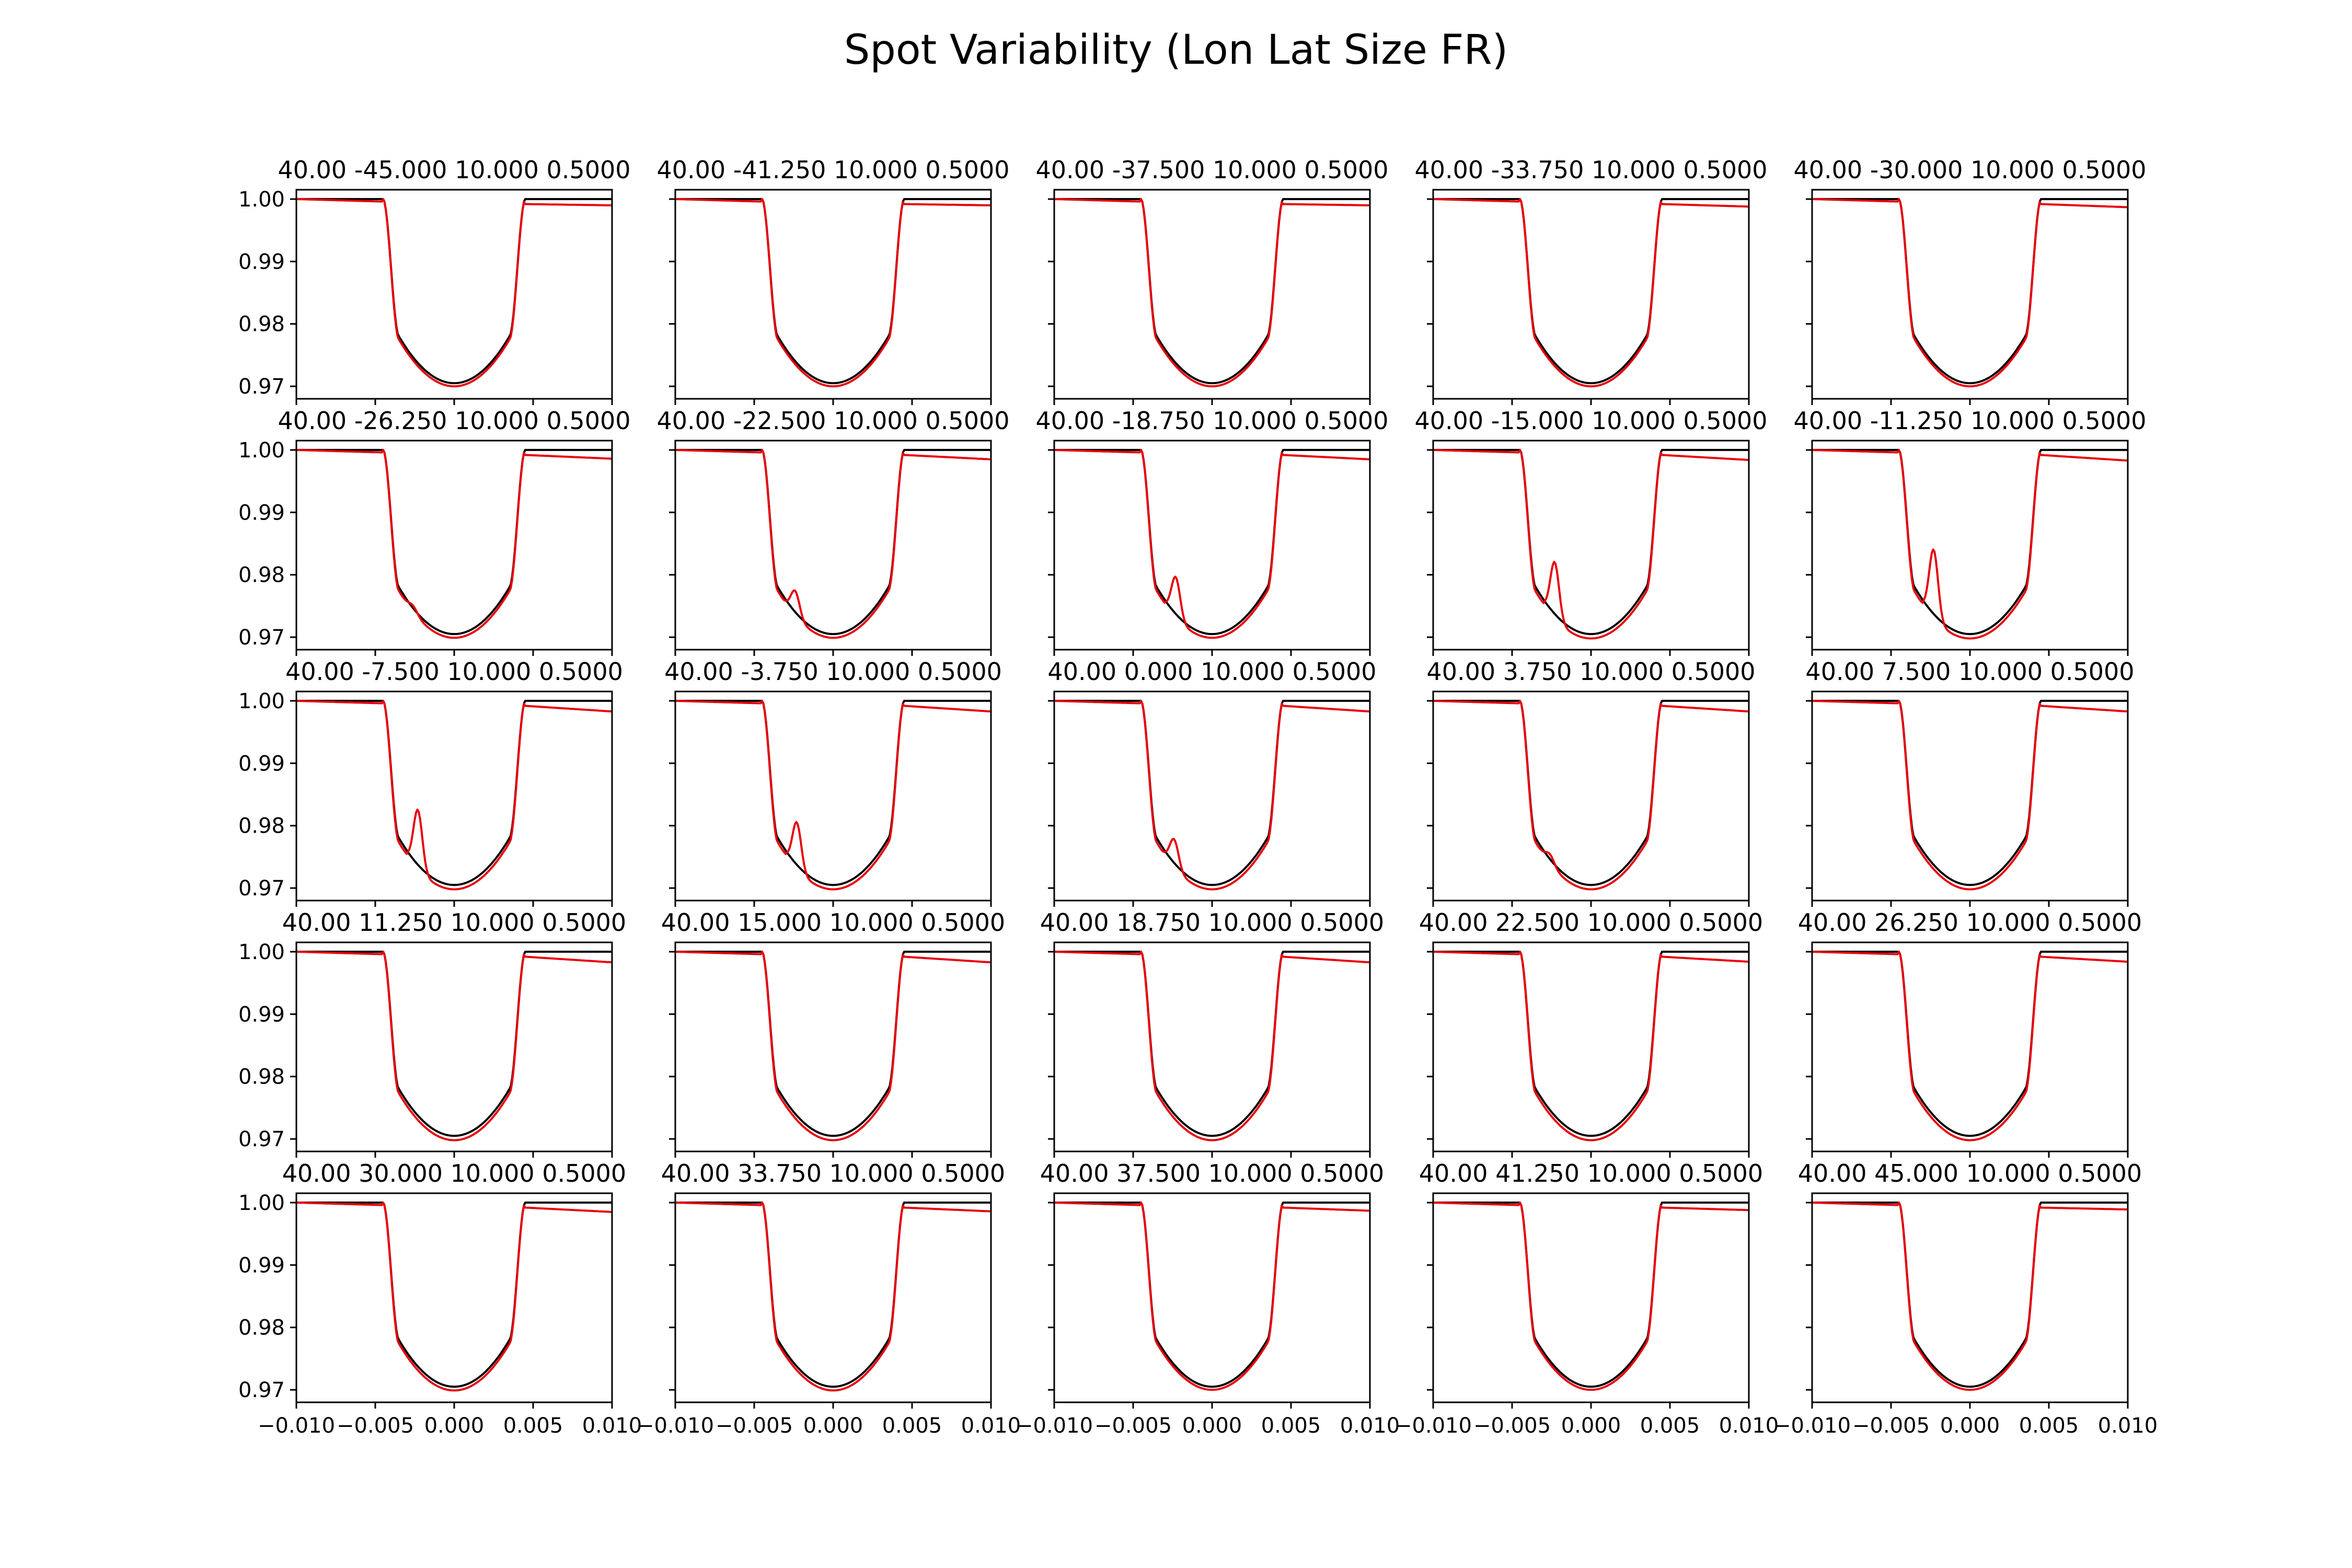  I want to click on panel-10: 40.00 -11.250 10.000 0.5000, so click(1970, 531).